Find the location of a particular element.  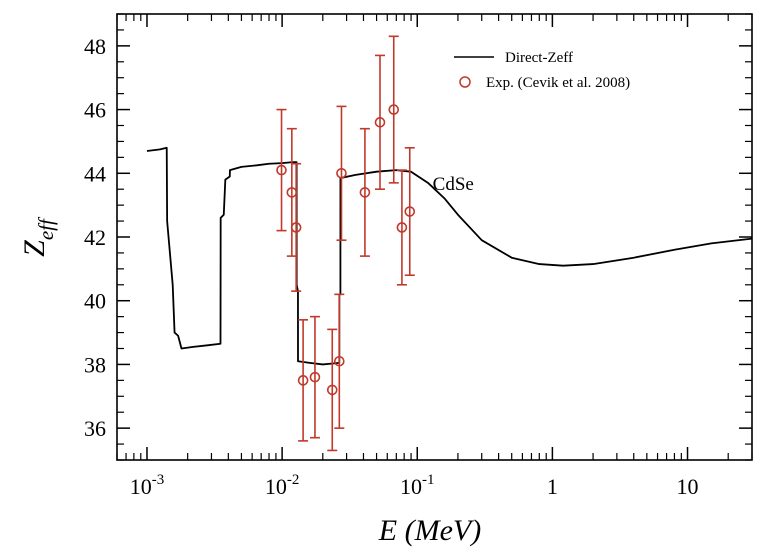

y-tick-label: 42 is located at coordinates (95, 237).